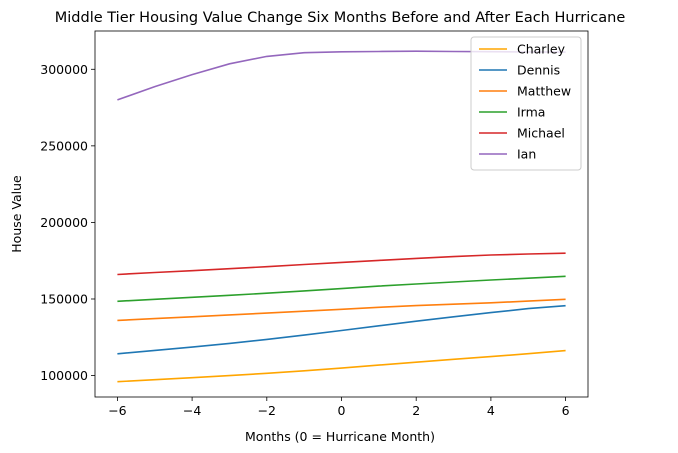 The image size is (678, 453). What do you see at coordinates (64, 145) in the screenshot?
I see `y-tick-label: 250000` at bounding box center [64, 145].